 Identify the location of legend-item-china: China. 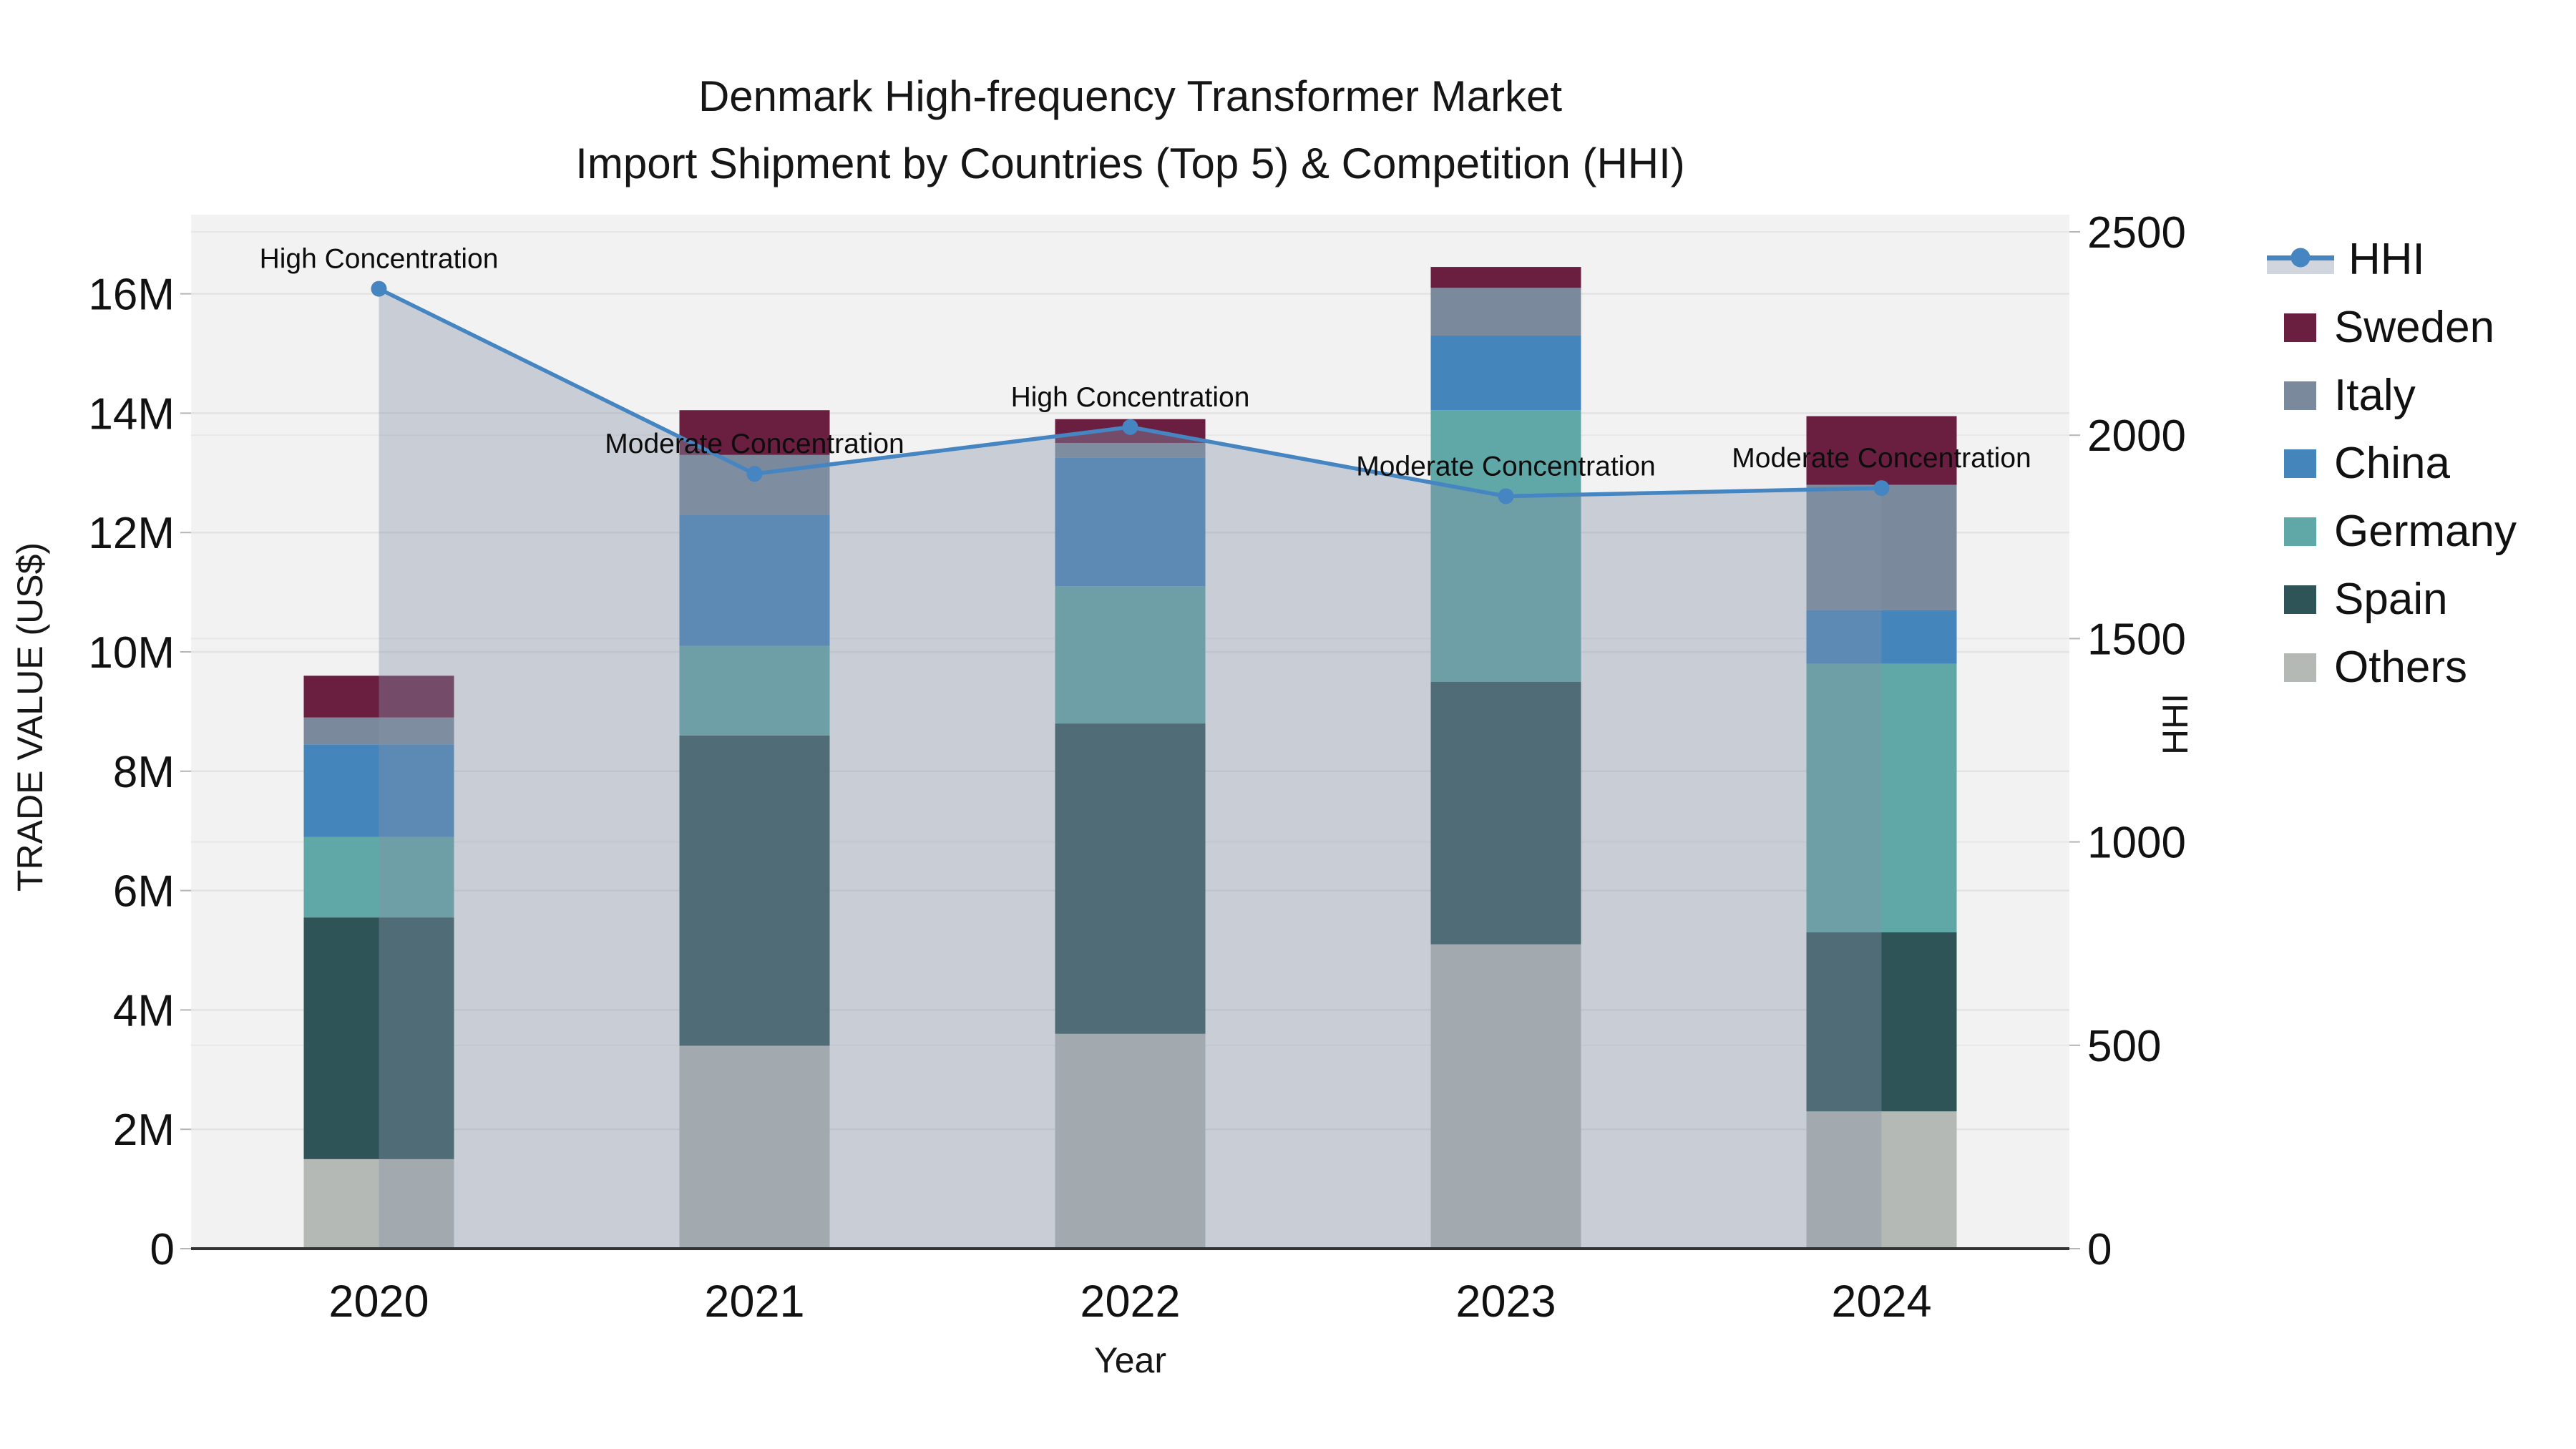
(2392, 463).